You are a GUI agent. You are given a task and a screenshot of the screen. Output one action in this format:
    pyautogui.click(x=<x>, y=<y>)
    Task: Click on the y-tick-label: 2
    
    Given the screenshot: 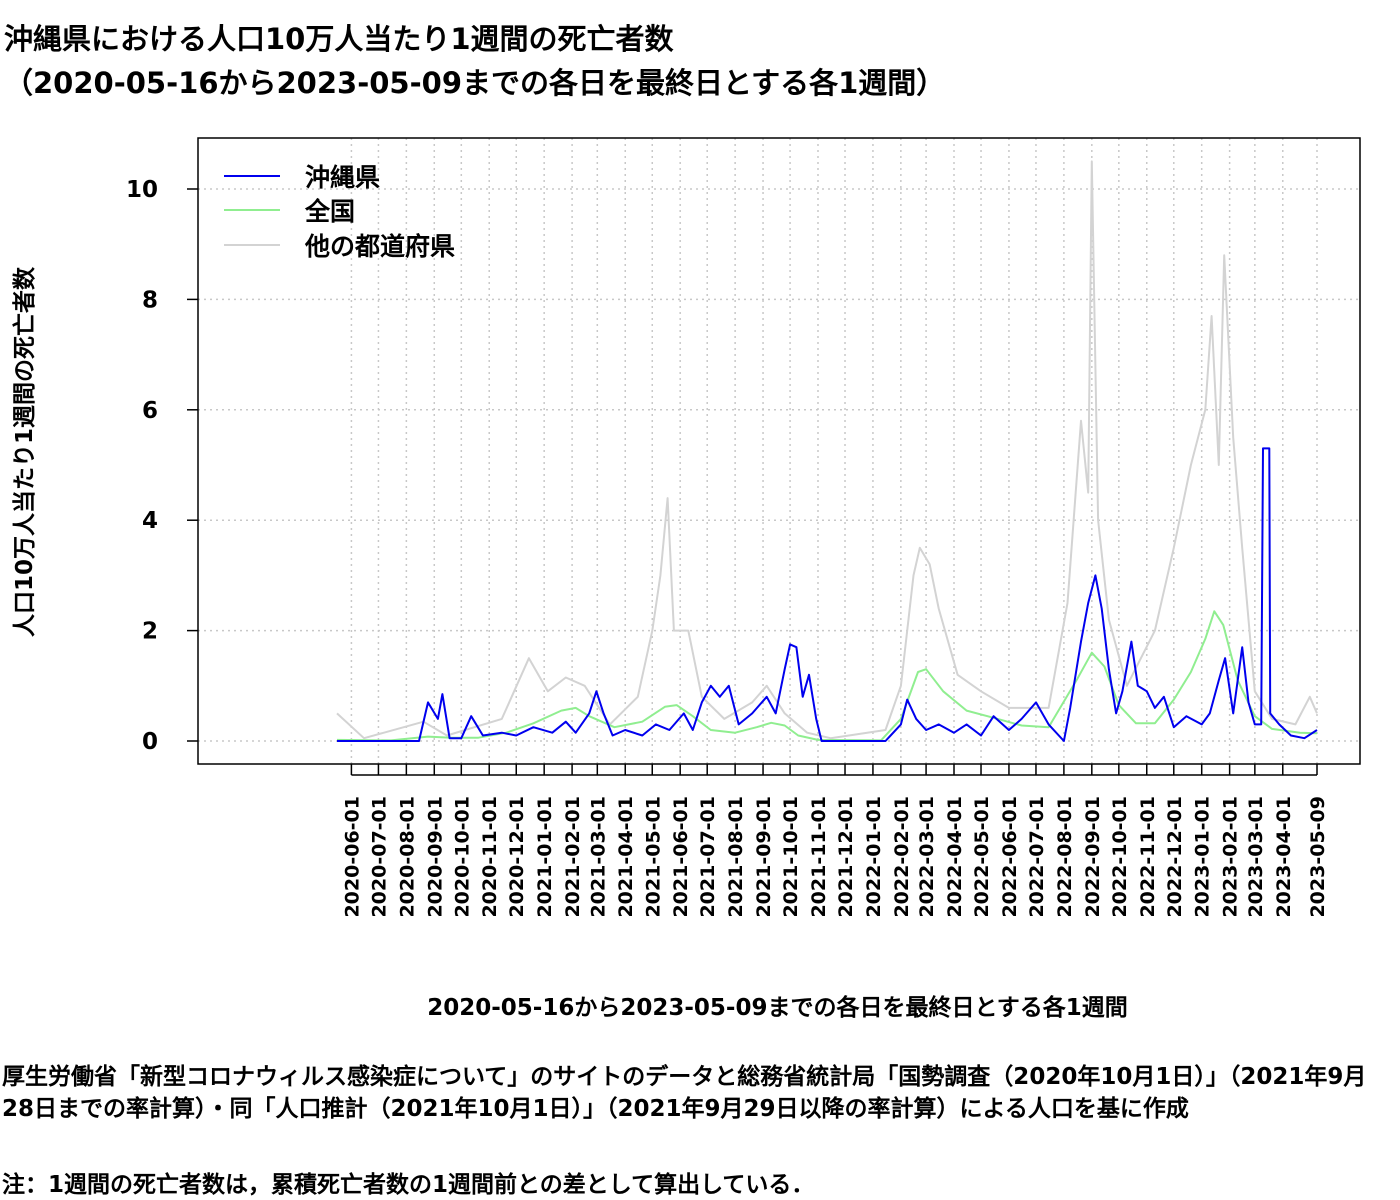 What is the action you would take?
    pyautogui.click(x=150, y=632)
    